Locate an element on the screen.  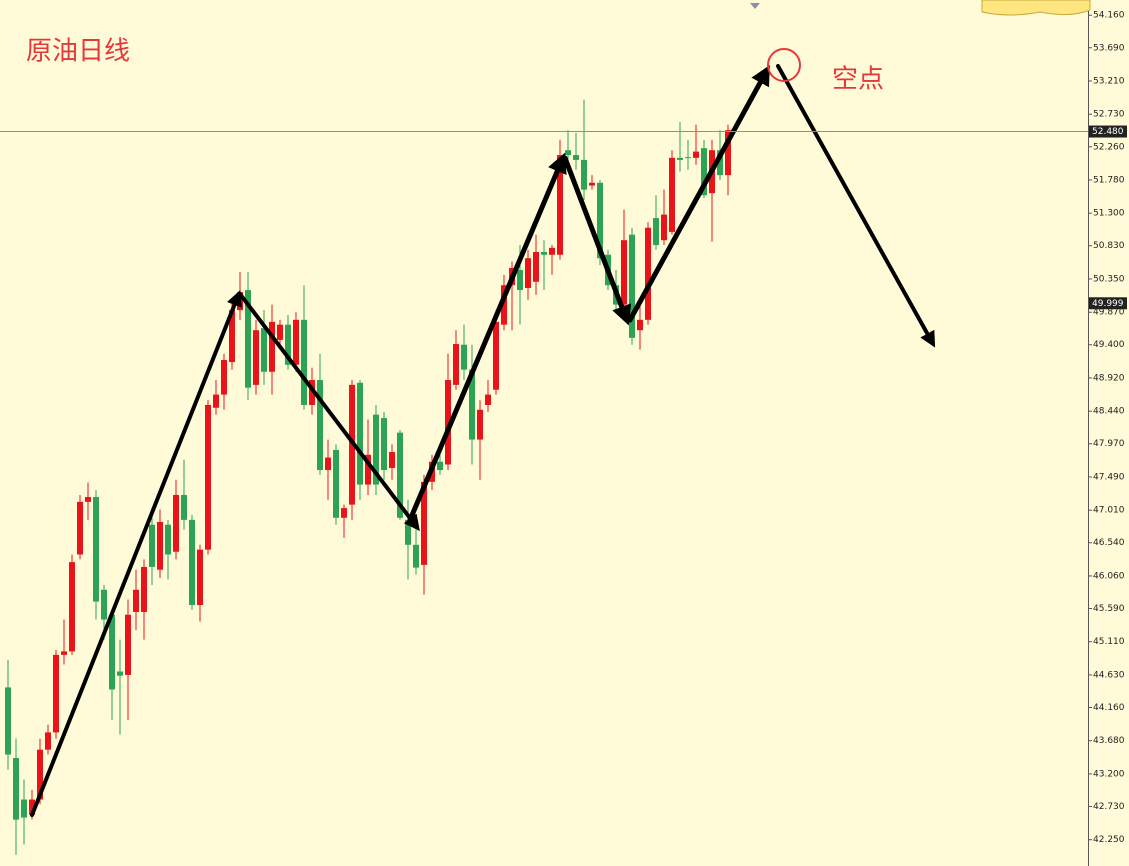
highlight-circle is located at coordinates (784, 65).